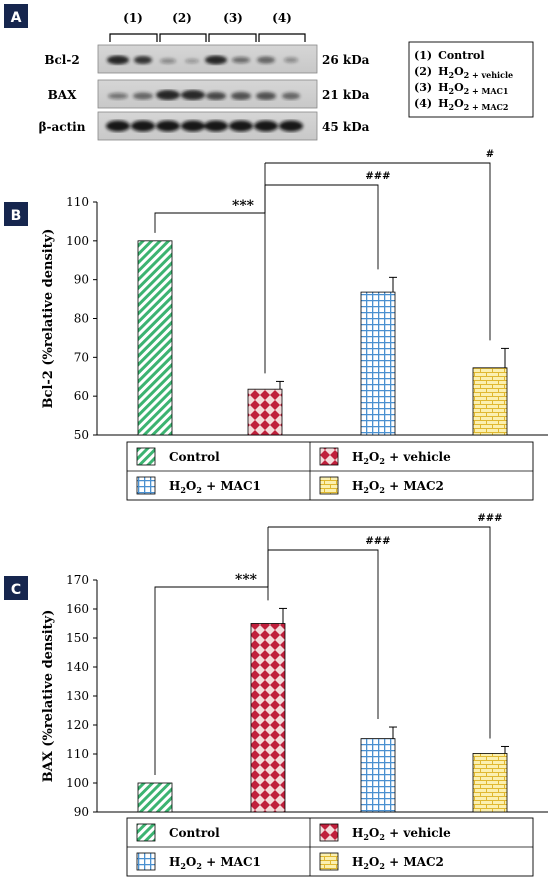 This screenshot has height=878, width=550. Describe the element at coordinates (282, 18) in the screenshot. I see `lane-label-4: (4)` at that location.